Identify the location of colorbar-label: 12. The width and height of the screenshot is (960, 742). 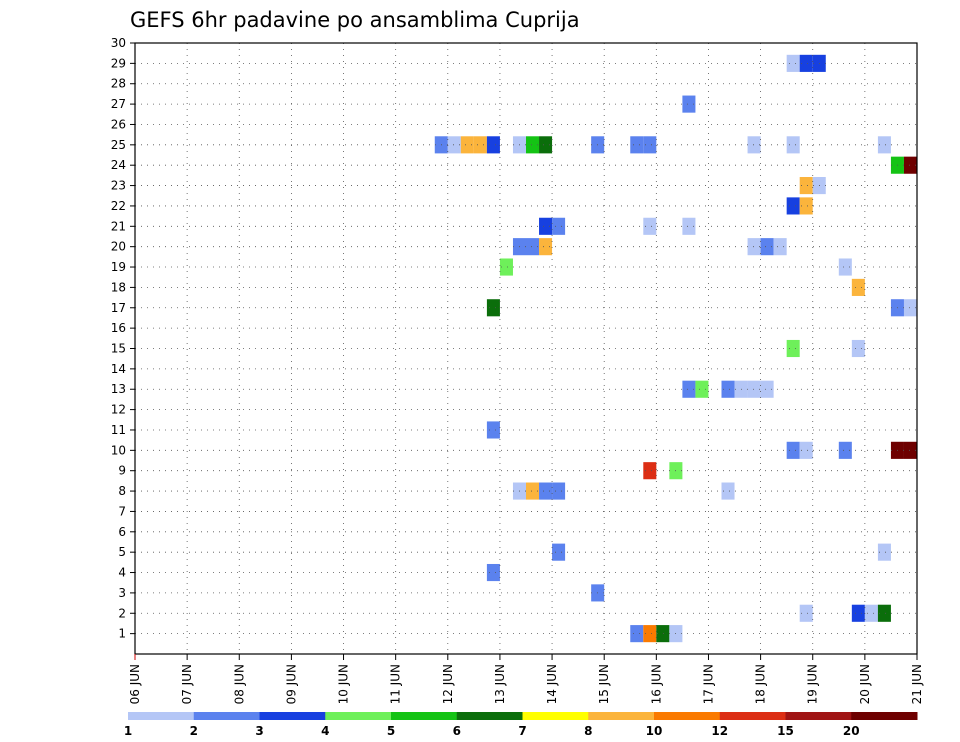
(719, 731).